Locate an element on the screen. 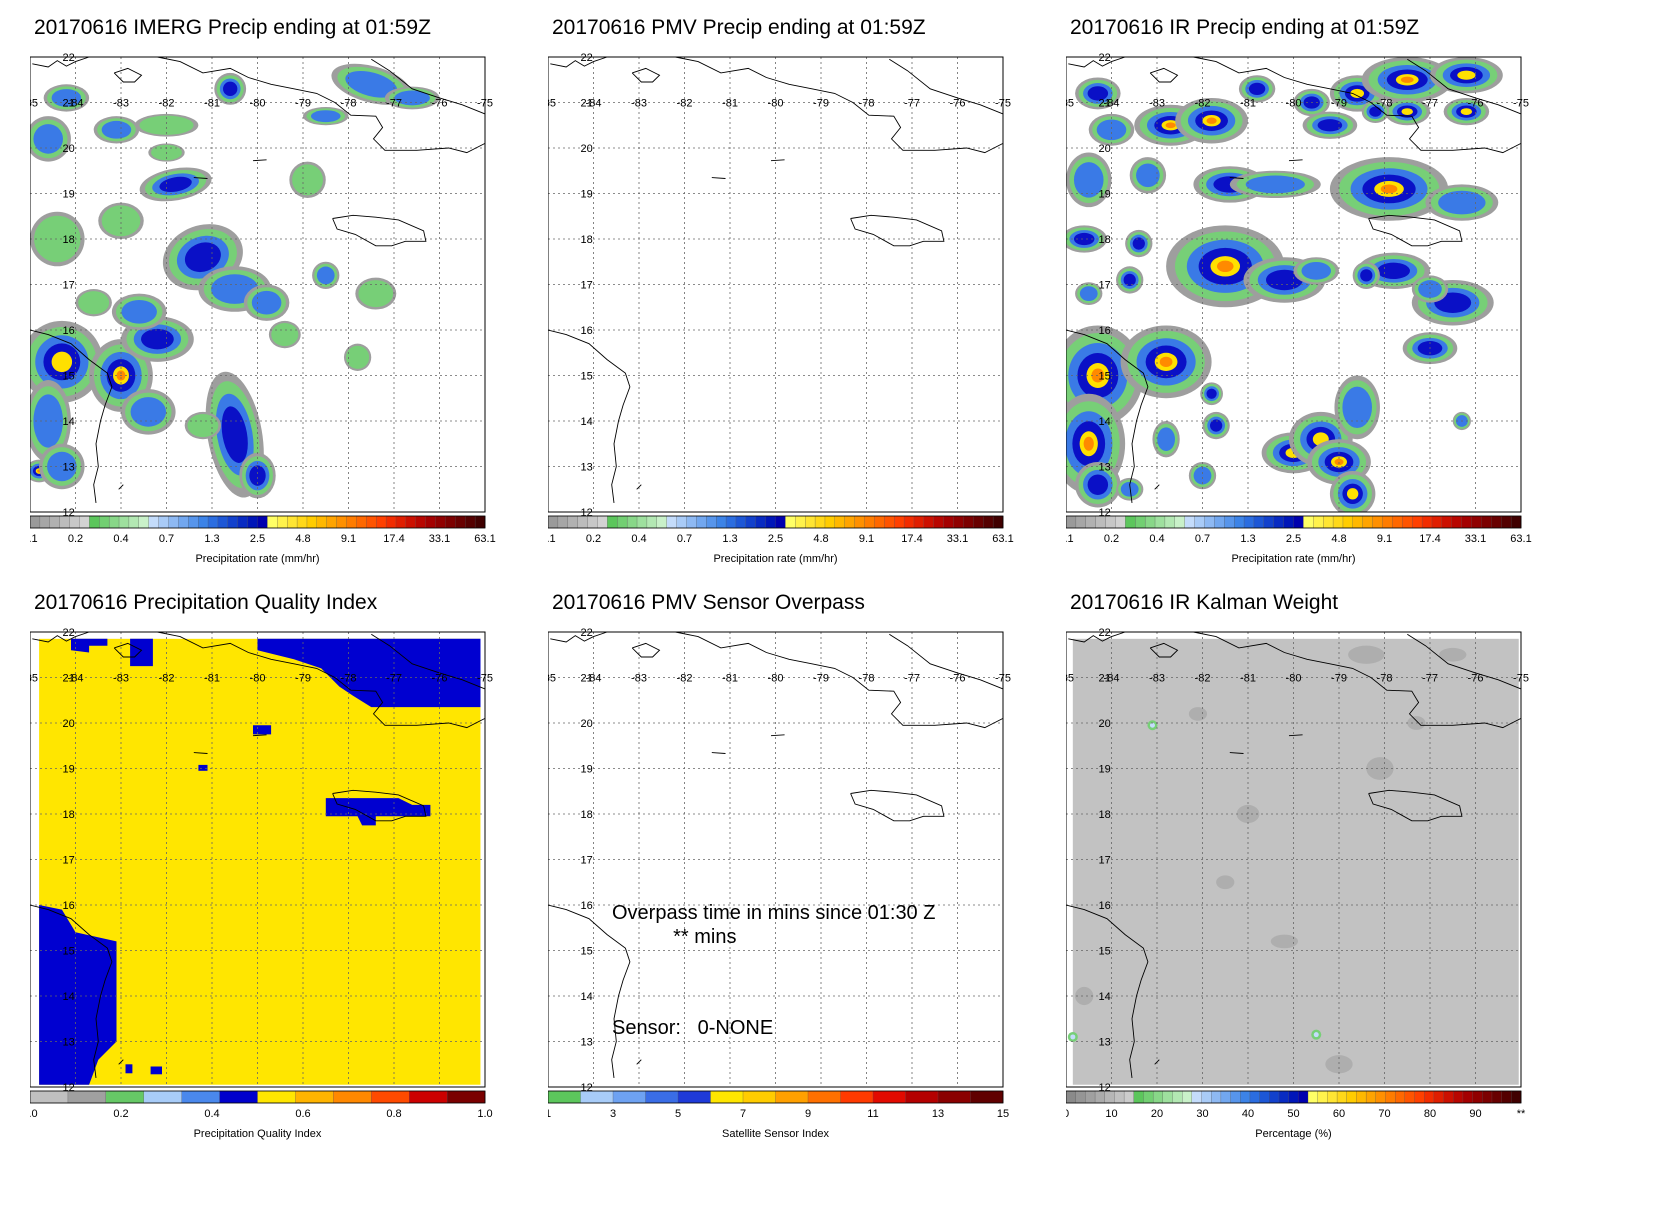  colorbar-frame is located at coordinates (1294, 522).